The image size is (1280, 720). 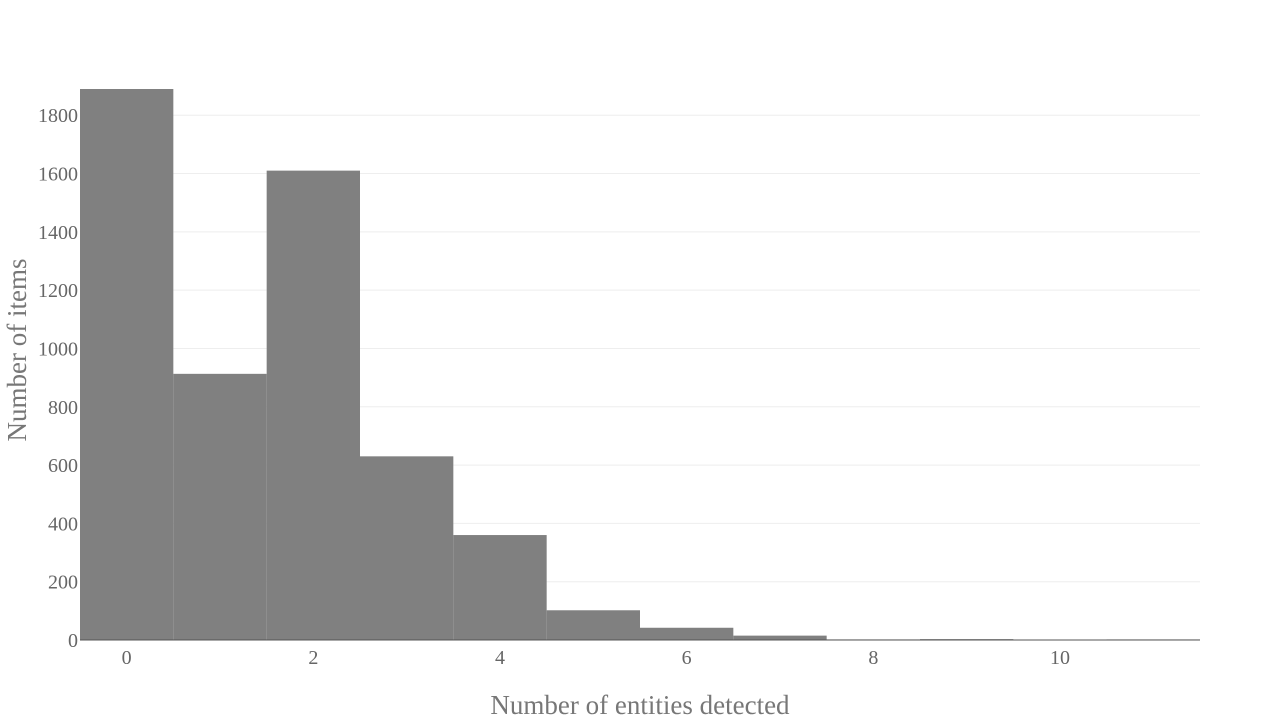 I want to click on y-tick-label: 1400, so click(x=58, y=233).